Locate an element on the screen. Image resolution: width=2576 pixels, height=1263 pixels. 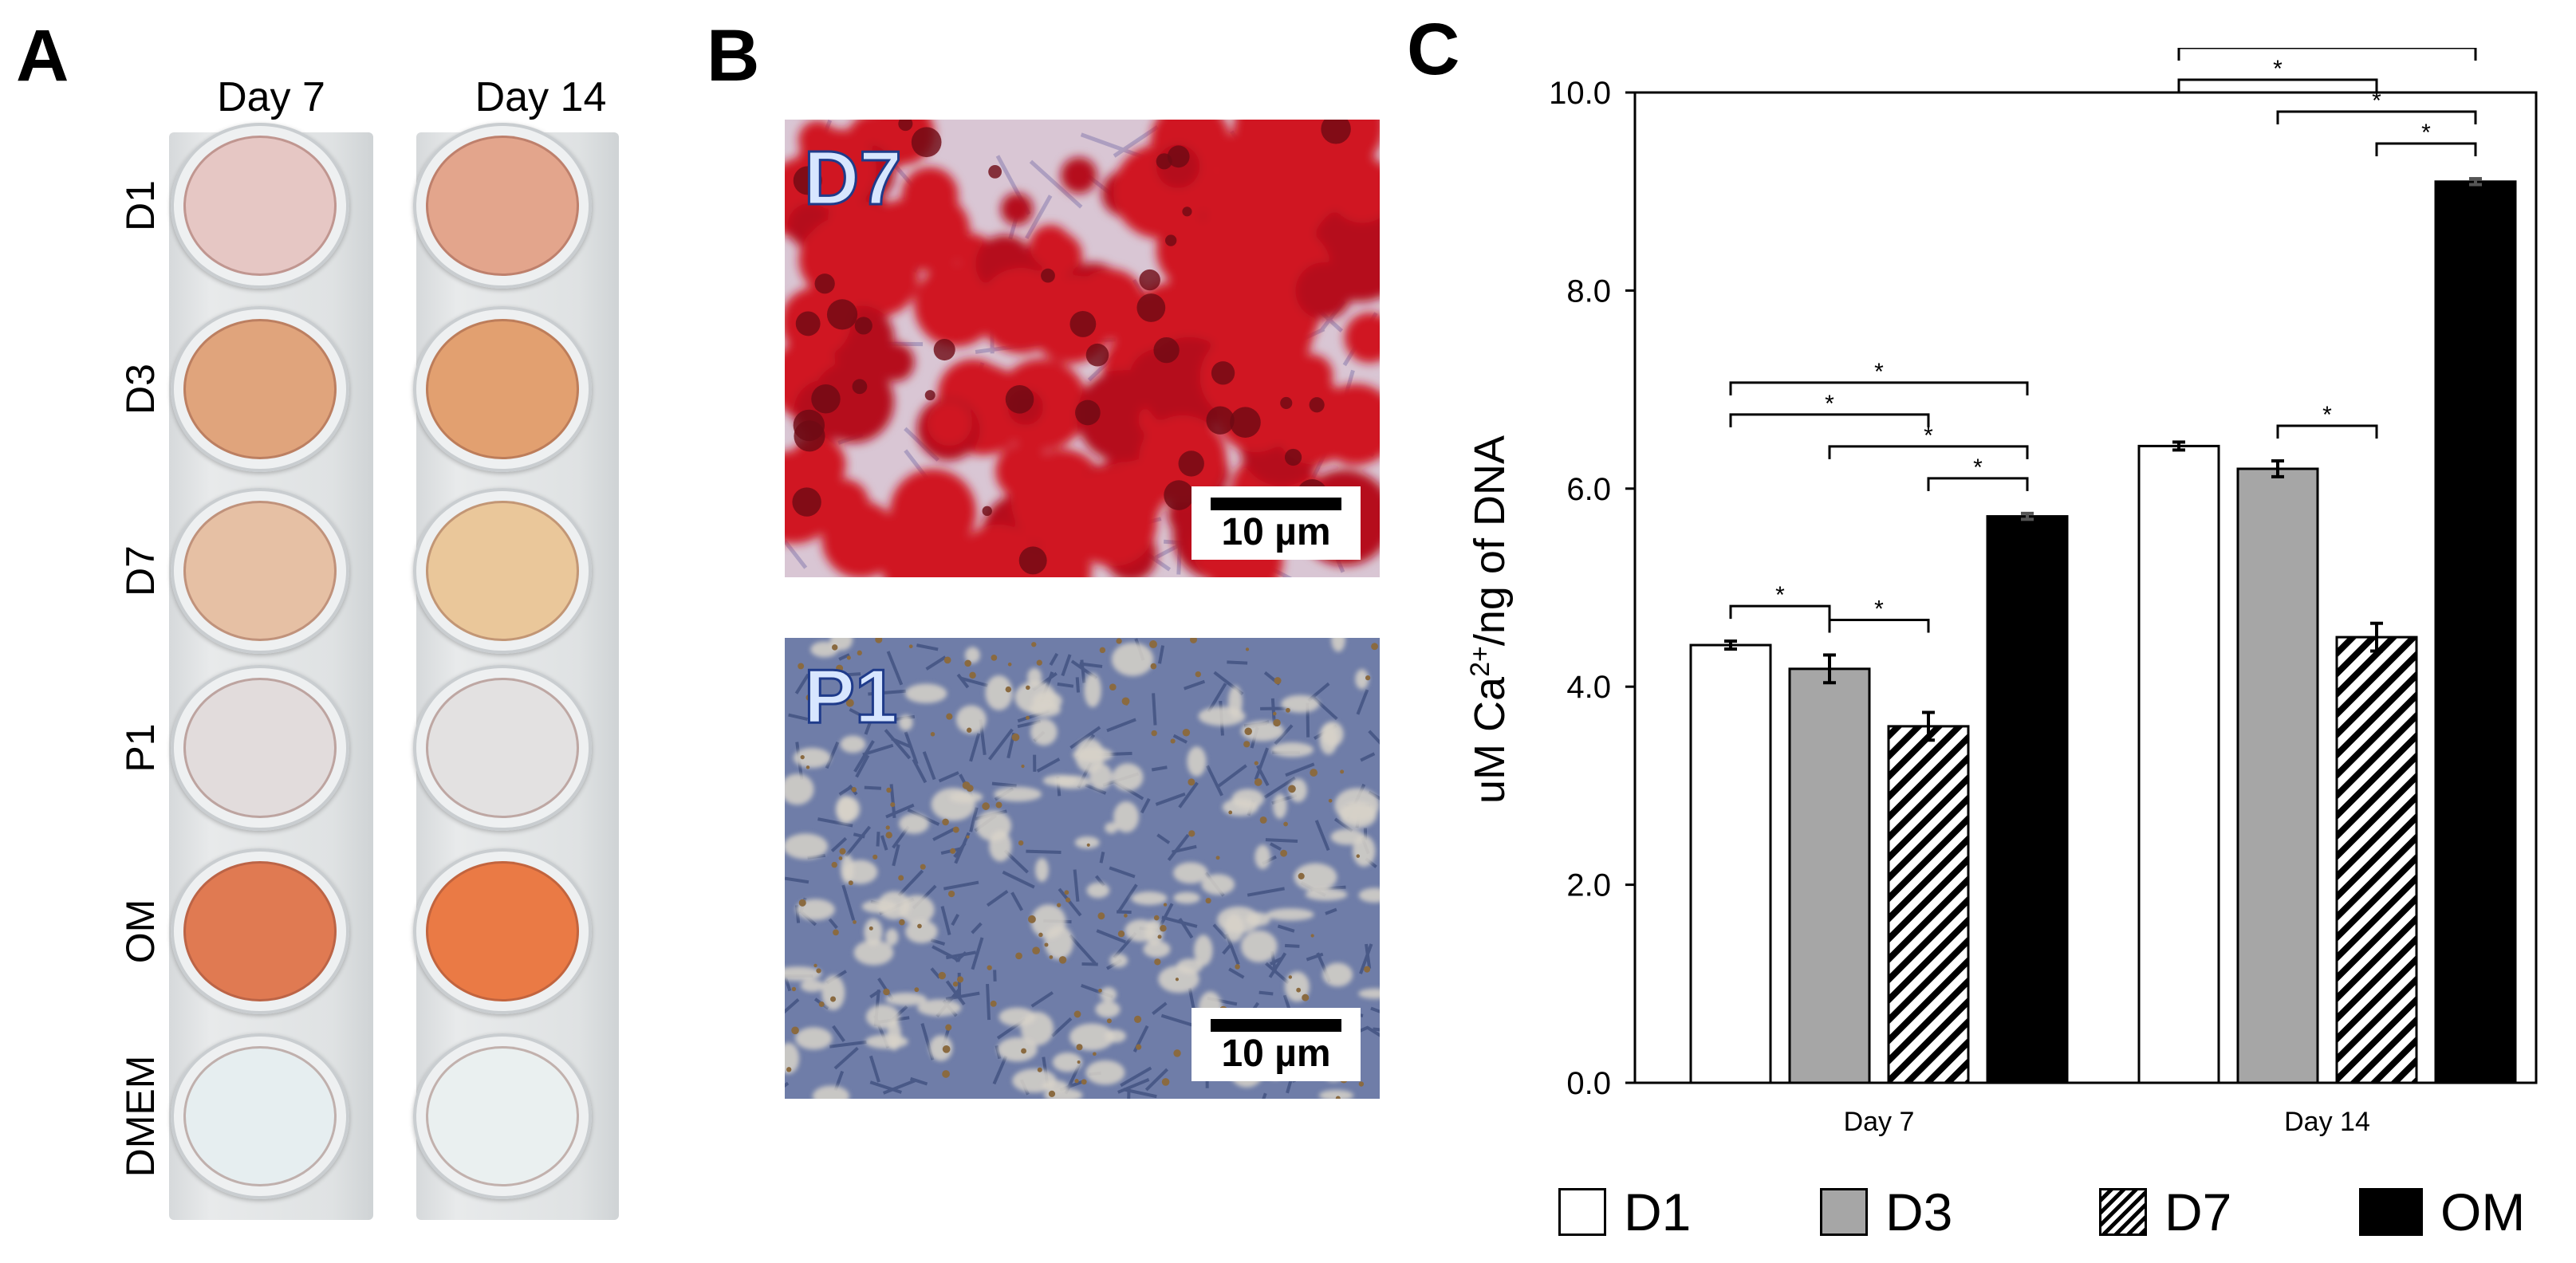
legend-label-d7: D7 is located at coordinates (2198, 1211).